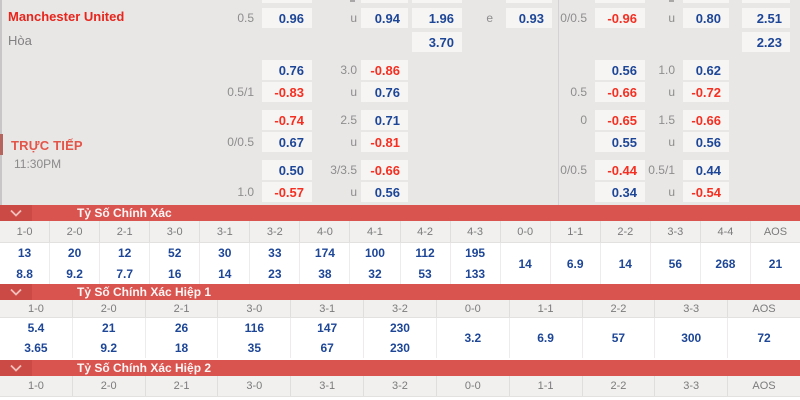 This screenshot has height=400, width=800. I want to click on score-odds-away: 67, so click(327, 348).